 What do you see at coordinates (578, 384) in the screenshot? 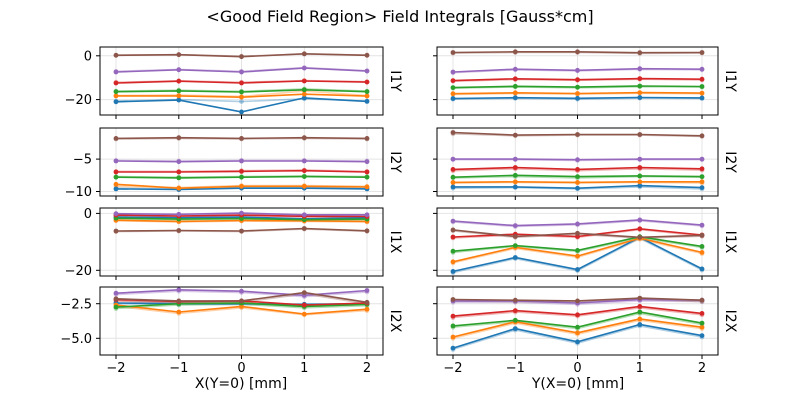
I see `x-axis-label-right: Y(X=0) [mm]` at bounding box center [578, 384].